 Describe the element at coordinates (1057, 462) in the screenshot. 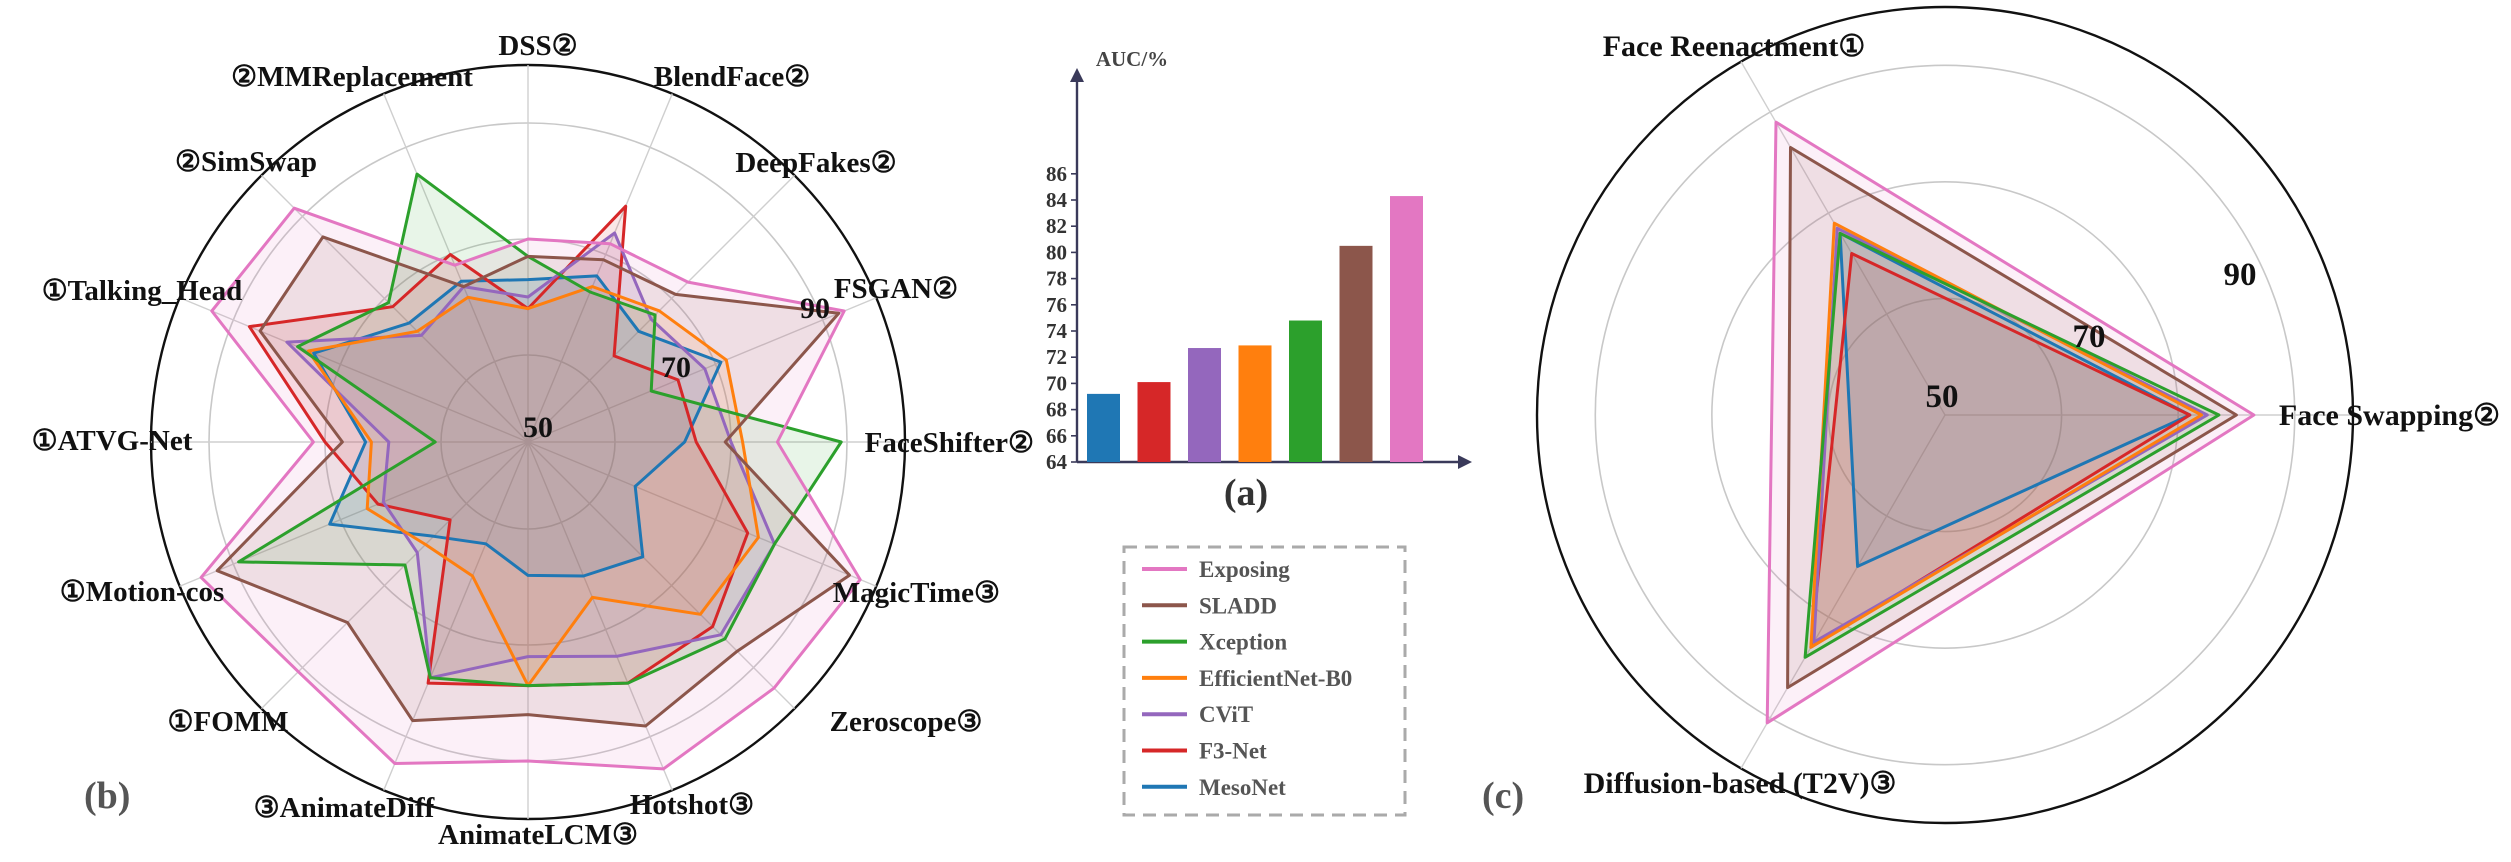

I see `y-tick-label: 64` at that location.